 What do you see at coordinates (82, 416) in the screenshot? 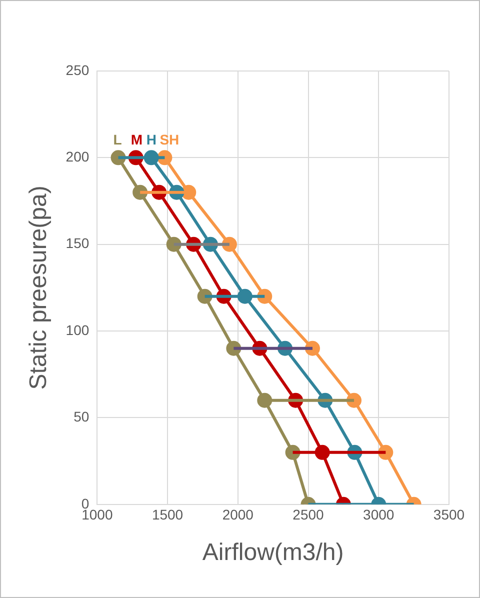
I see `y-tick-label: 50` at bounding box center [82, 416].